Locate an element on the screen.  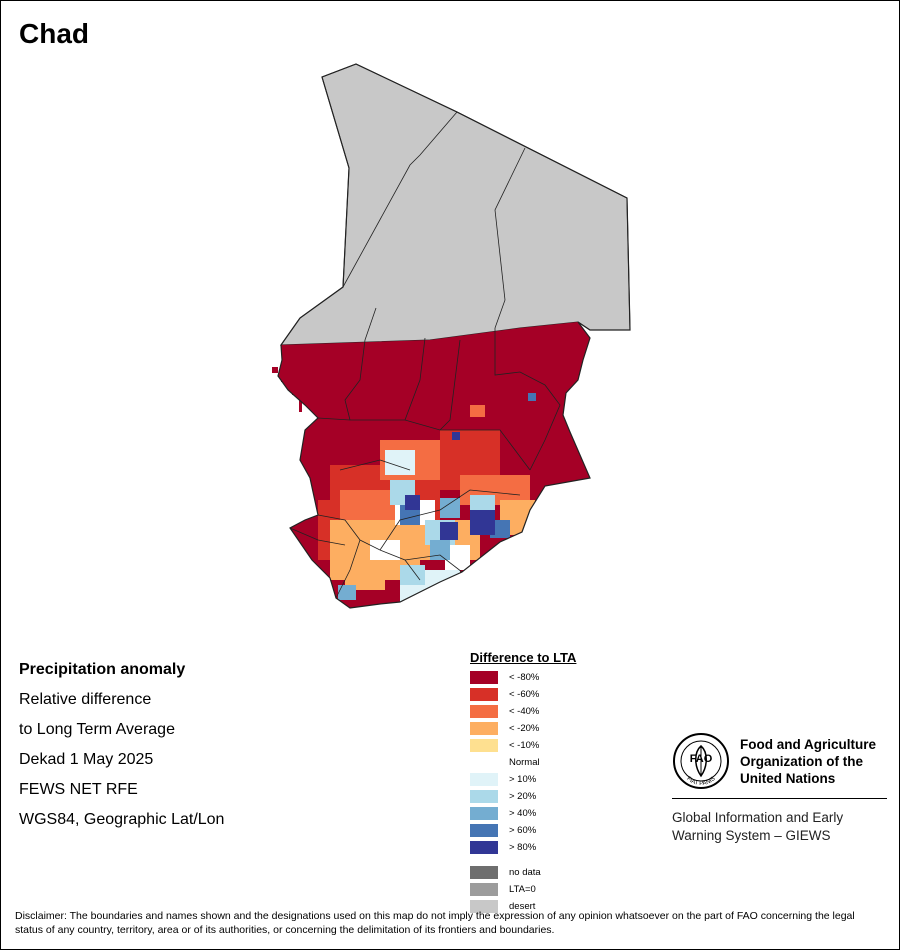
legend-item-row: < -20% is located at coordinates (570, 728).